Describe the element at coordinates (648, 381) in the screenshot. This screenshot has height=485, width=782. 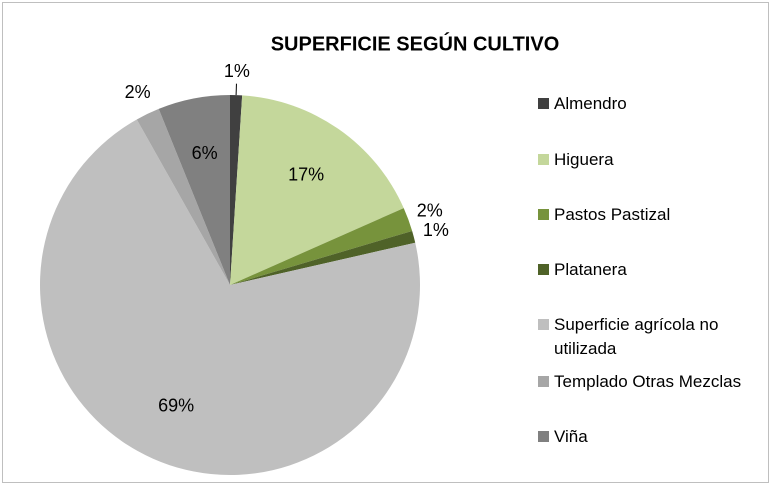
I see `legend-label: Templado Otras Mezclas` at that location.